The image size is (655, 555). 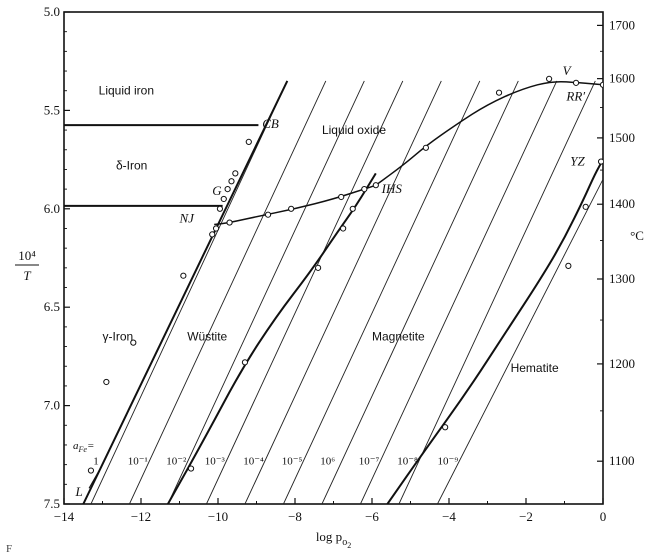 What do you see at coordinates (52, 503) in the screenshot?
I see `y-tick-label-5: 7.5` at bounding box center [52, 503].